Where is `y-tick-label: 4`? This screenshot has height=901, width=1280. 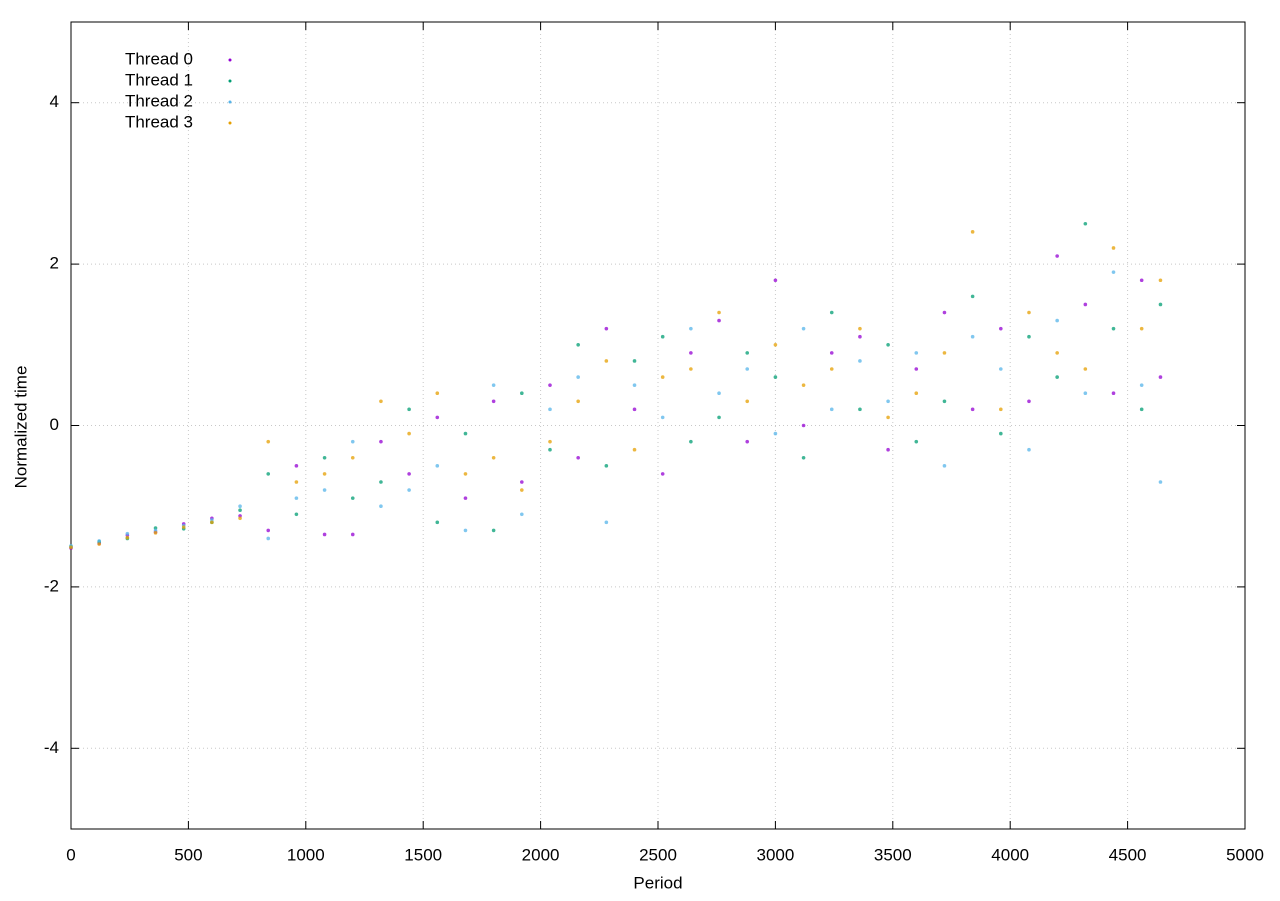 y-tick-label: 4 is located at coordinates (54, 101).